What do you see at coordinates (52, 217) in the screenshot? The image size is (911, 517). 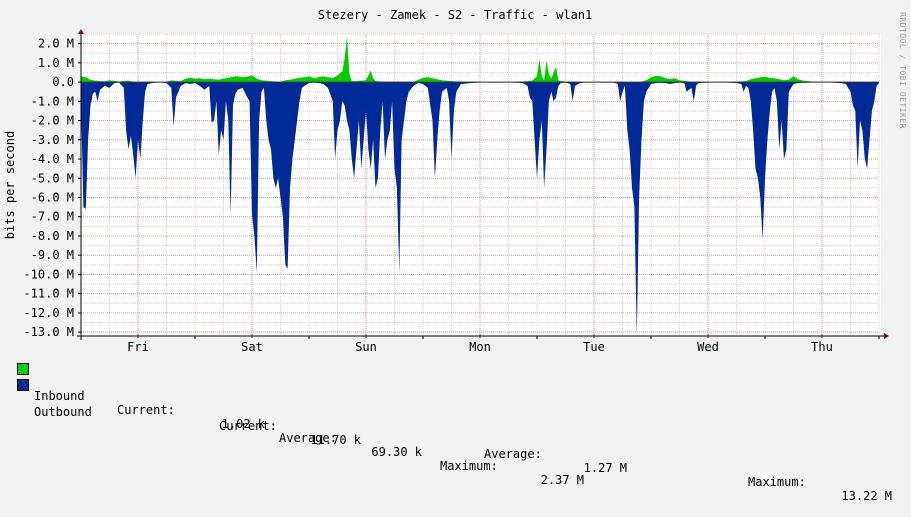 I see `y-tick-label: -7.0 M` at bounding box center [52, 217].